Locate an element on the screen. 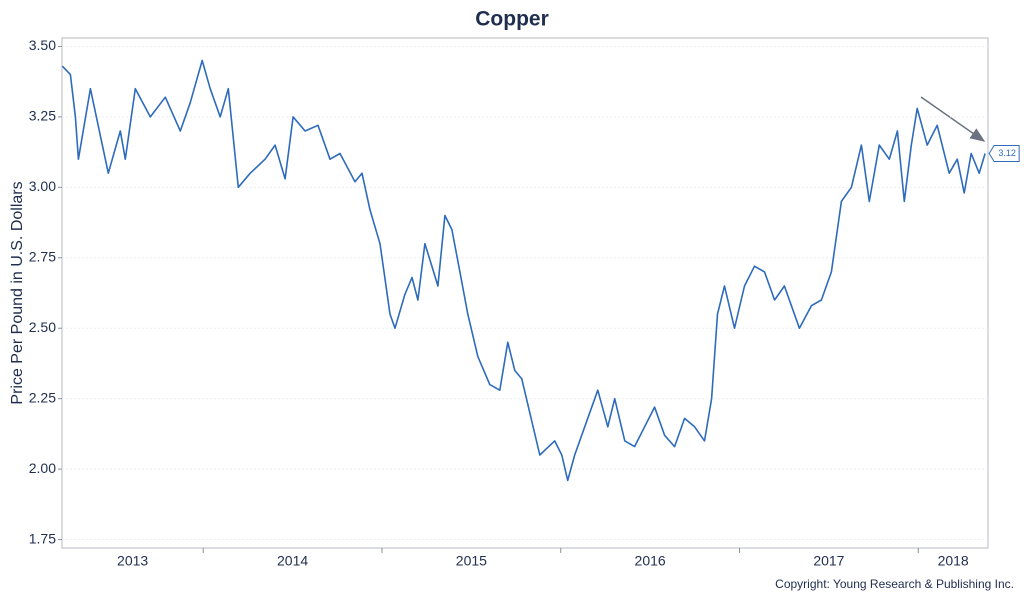 The width and height of the screenshot is (1024, 598). y-tick-label: 3.25 is located at coordinates (42, 116).